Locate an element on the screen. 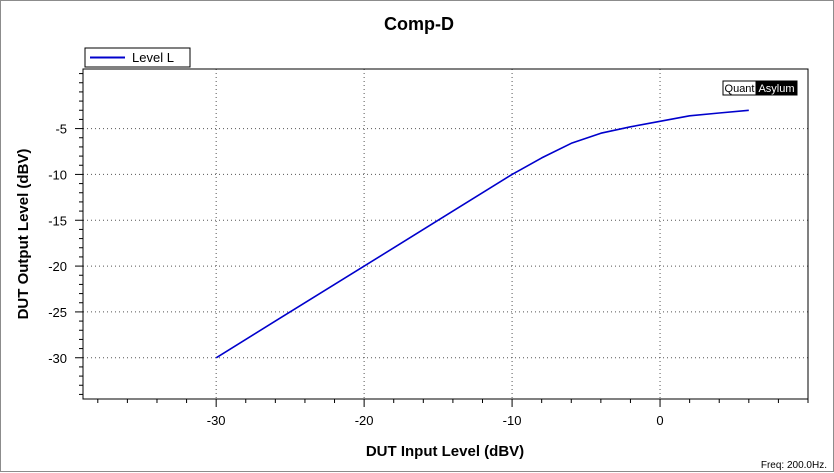 Image resolution: width=834 pixels, height=473 pixels. x-tick-label: -10 is located at coordinates (512, 420).